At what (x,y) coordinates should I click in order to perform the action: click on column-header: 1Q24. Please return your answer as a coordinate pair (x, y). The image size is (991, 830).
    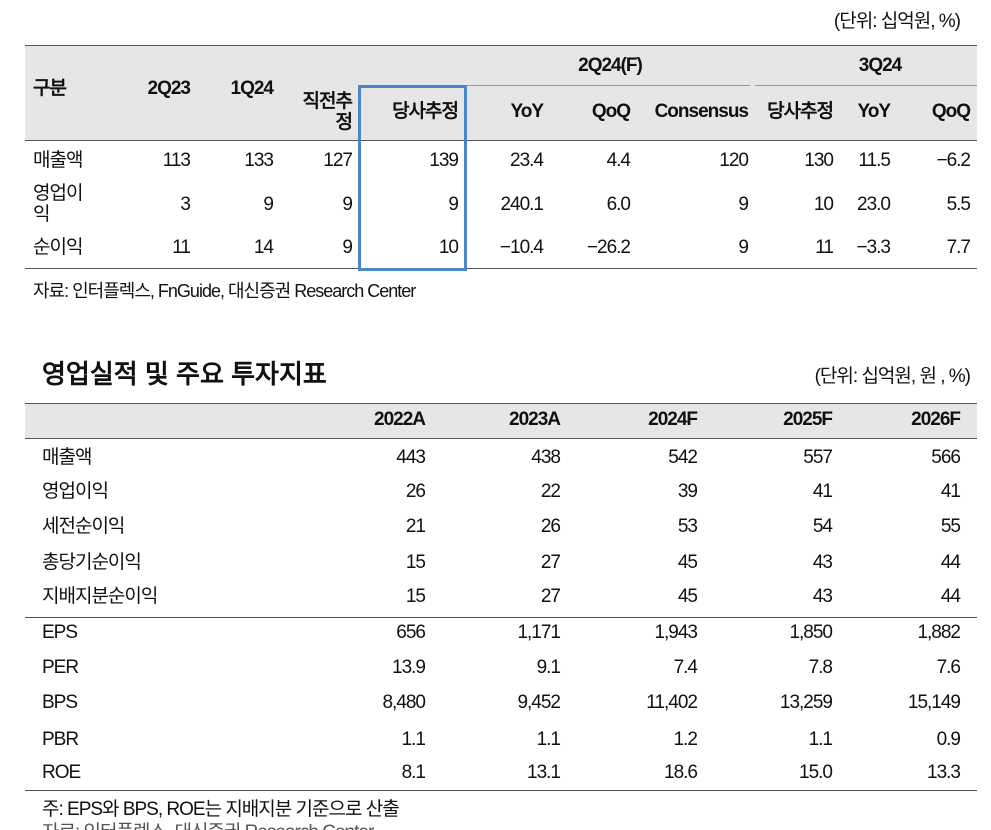
    Looking at the image, I should click on (252, 89).